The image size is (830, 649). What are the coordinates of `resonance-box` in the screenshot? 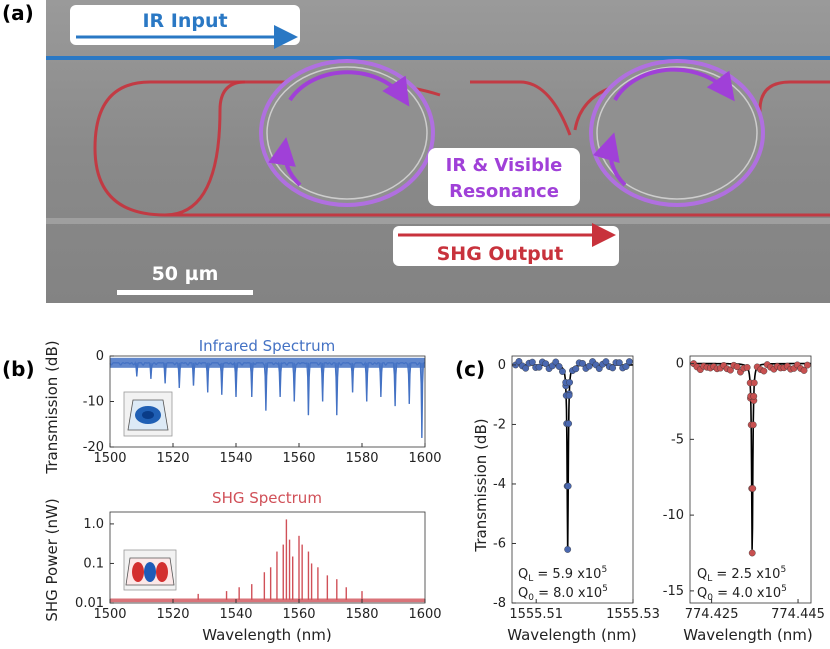 It's located at (504, 177).